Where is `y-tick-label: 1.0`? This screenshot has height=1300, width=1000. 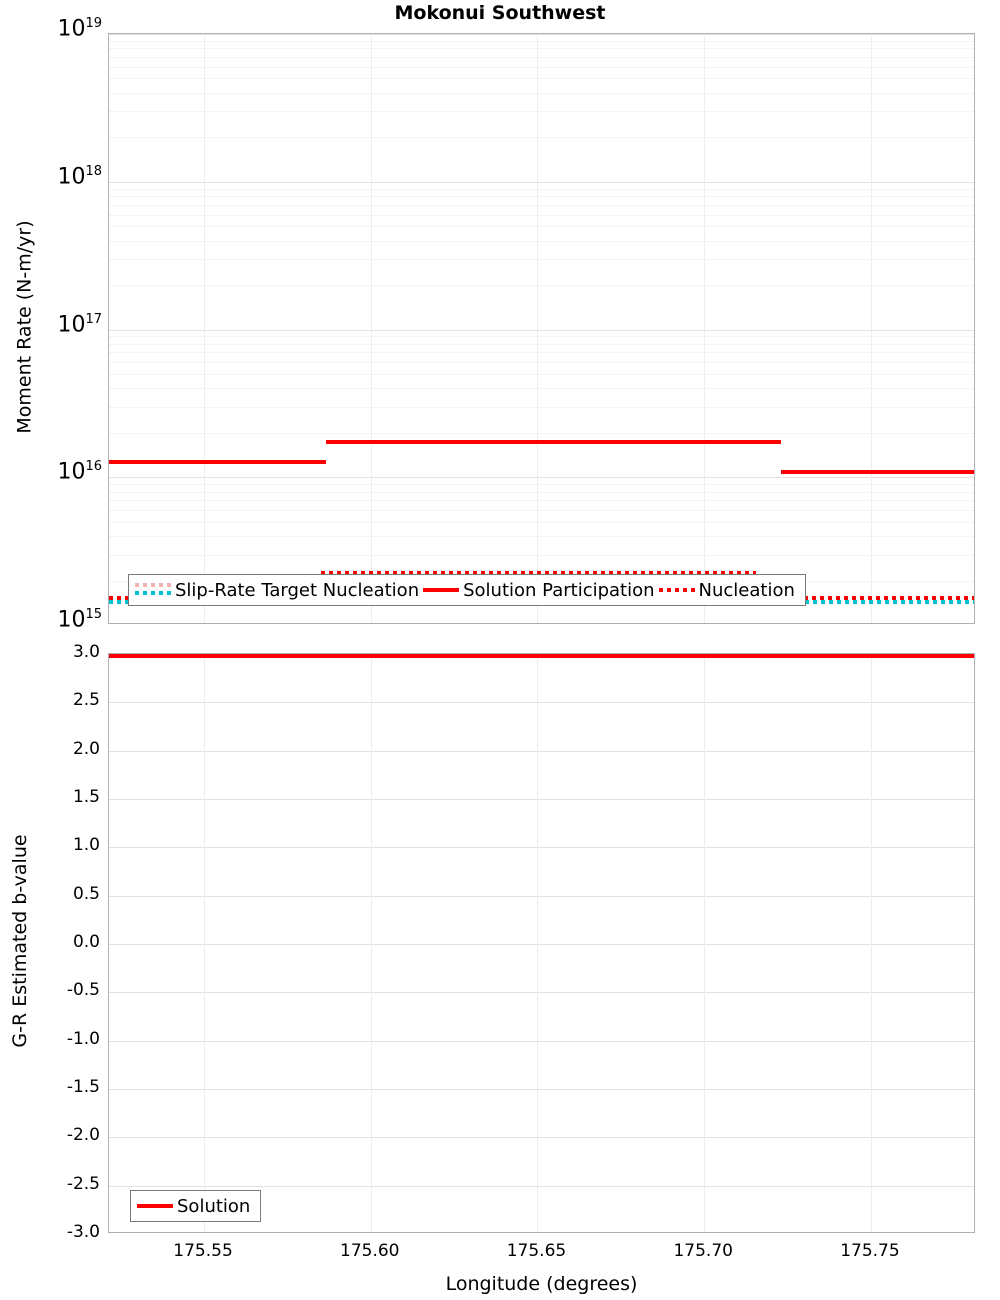 y-tick-label: 1.0 is located at coordinates (86, 845).